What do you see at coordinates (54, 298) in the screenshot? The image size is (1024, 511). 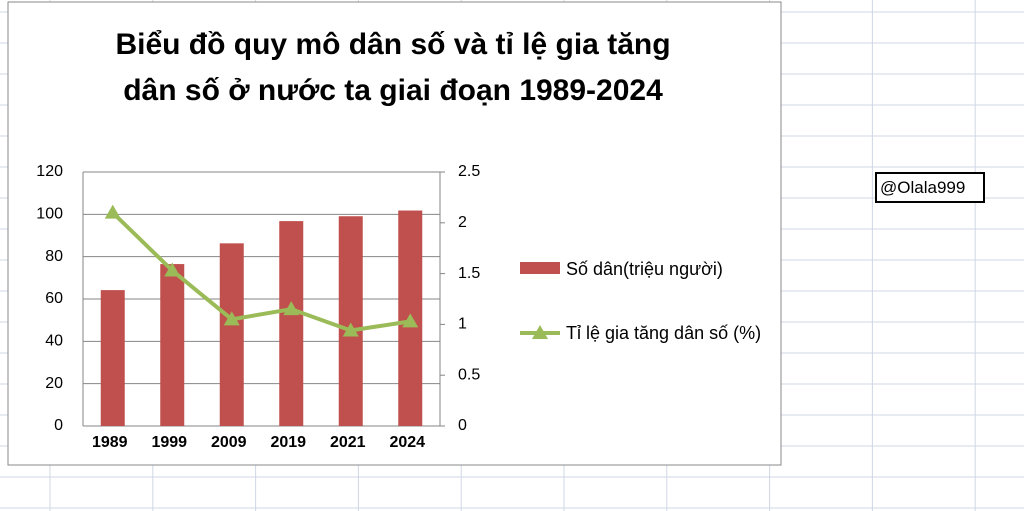 I see `y-tick-label: 60` at bounding box center [54, 298].